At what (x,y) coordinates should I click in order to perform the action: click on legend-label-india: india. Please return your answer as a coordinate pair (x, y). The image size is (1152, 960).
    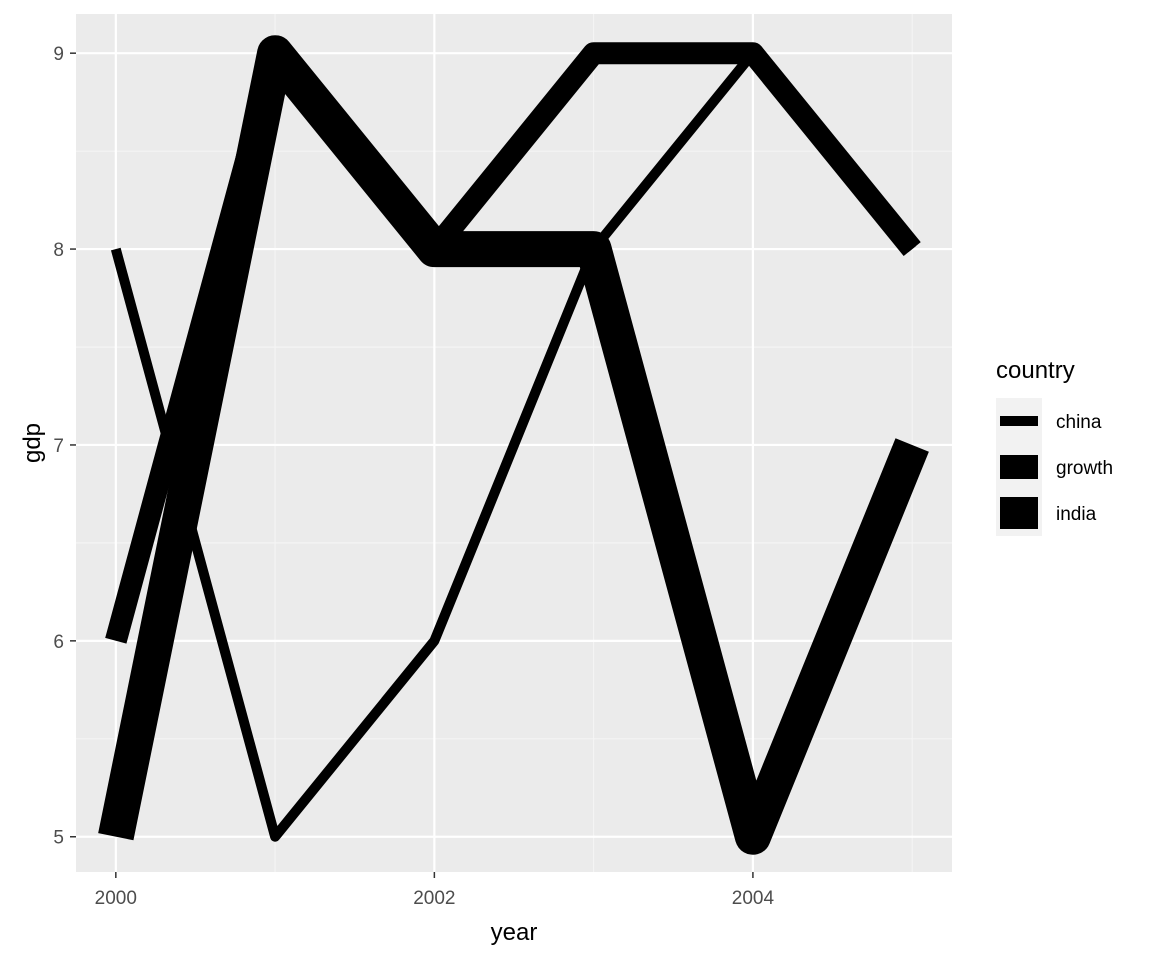
    Looking at the image, I should click on (1076, 514).